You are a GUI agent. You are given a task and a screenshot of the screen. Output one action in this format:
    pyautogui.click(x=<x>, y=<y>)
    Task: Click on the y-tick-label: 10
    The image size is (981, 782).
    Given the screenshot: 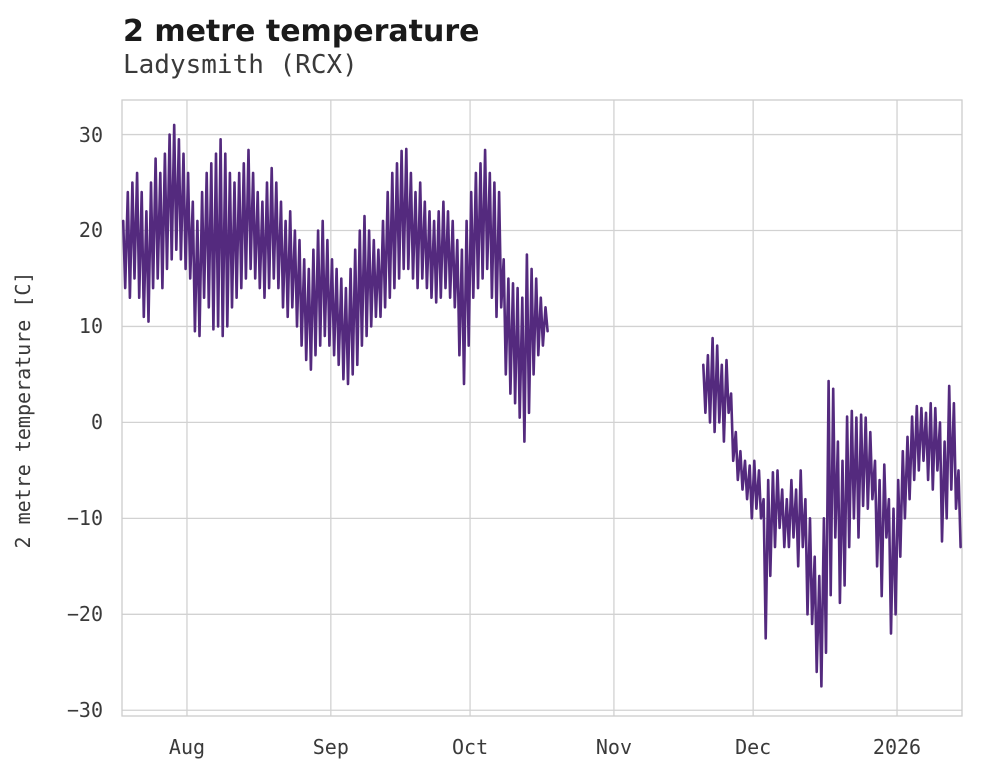 What is the action you would take?
    pyautogui.click(x=90, y=326)
    